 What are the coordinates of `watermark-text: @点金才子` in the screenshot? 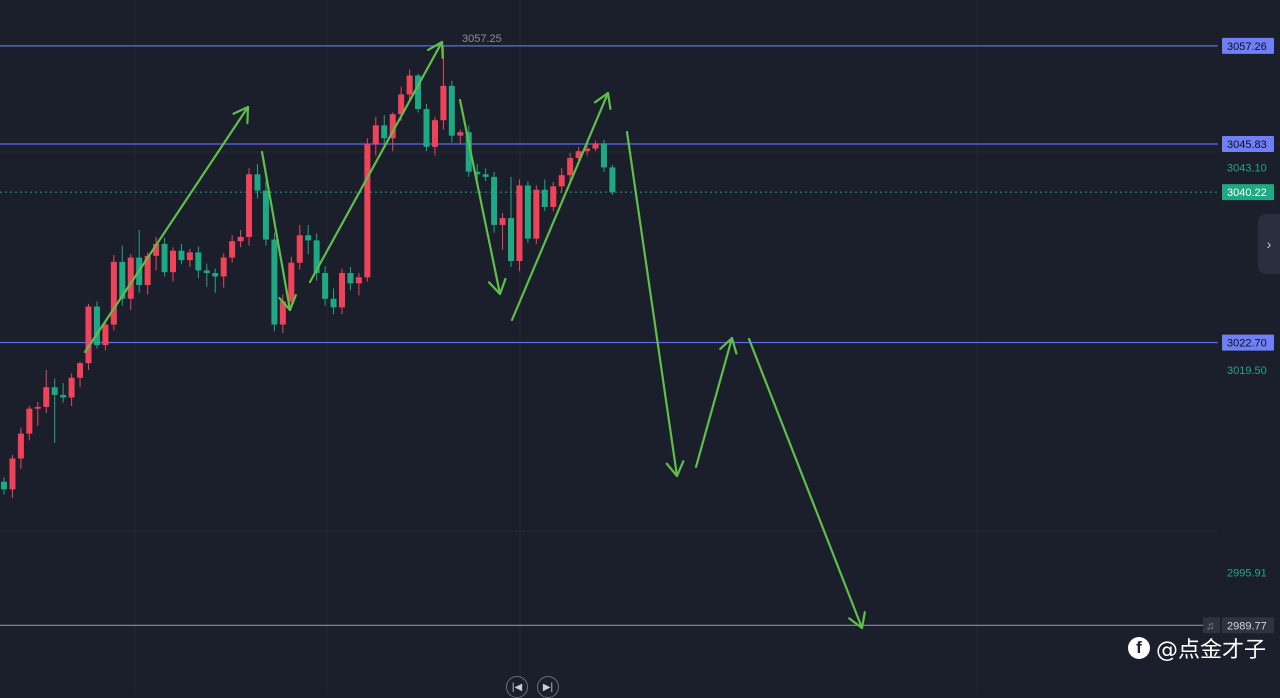 It's located at (1210, 650).